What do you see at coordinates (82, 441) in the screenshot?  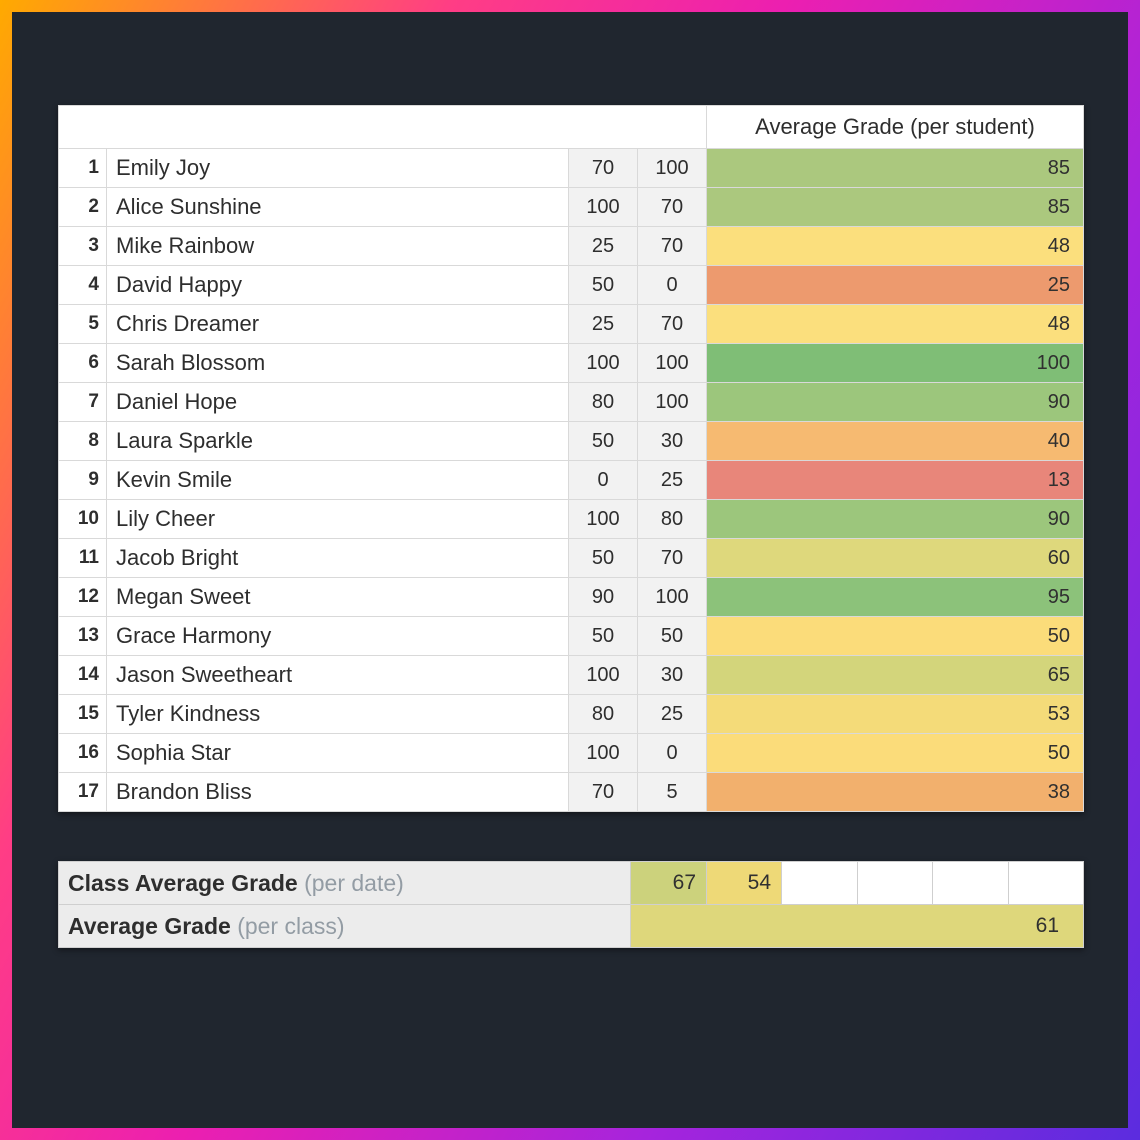 I see `row-number: 8` at bounding box center [82, 441].